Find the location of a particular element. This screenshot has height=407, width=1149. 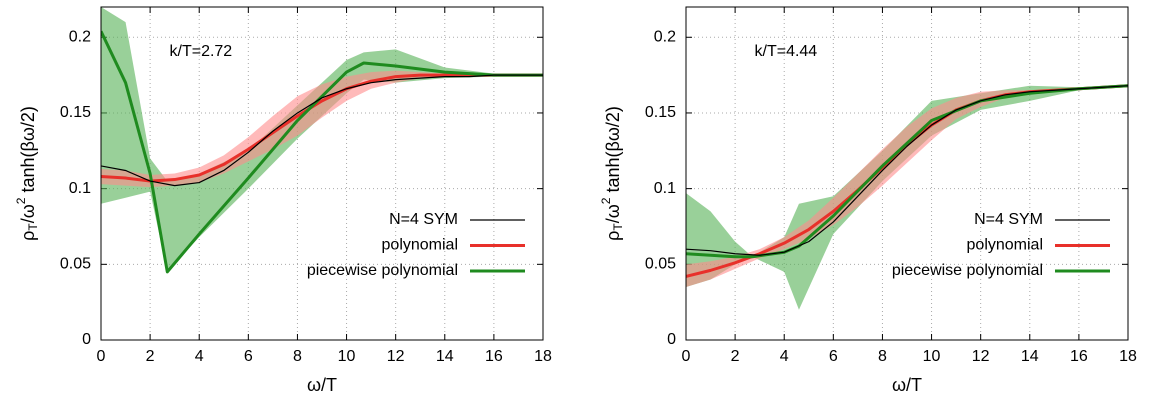

error-band is located at coordinates (322, 129).